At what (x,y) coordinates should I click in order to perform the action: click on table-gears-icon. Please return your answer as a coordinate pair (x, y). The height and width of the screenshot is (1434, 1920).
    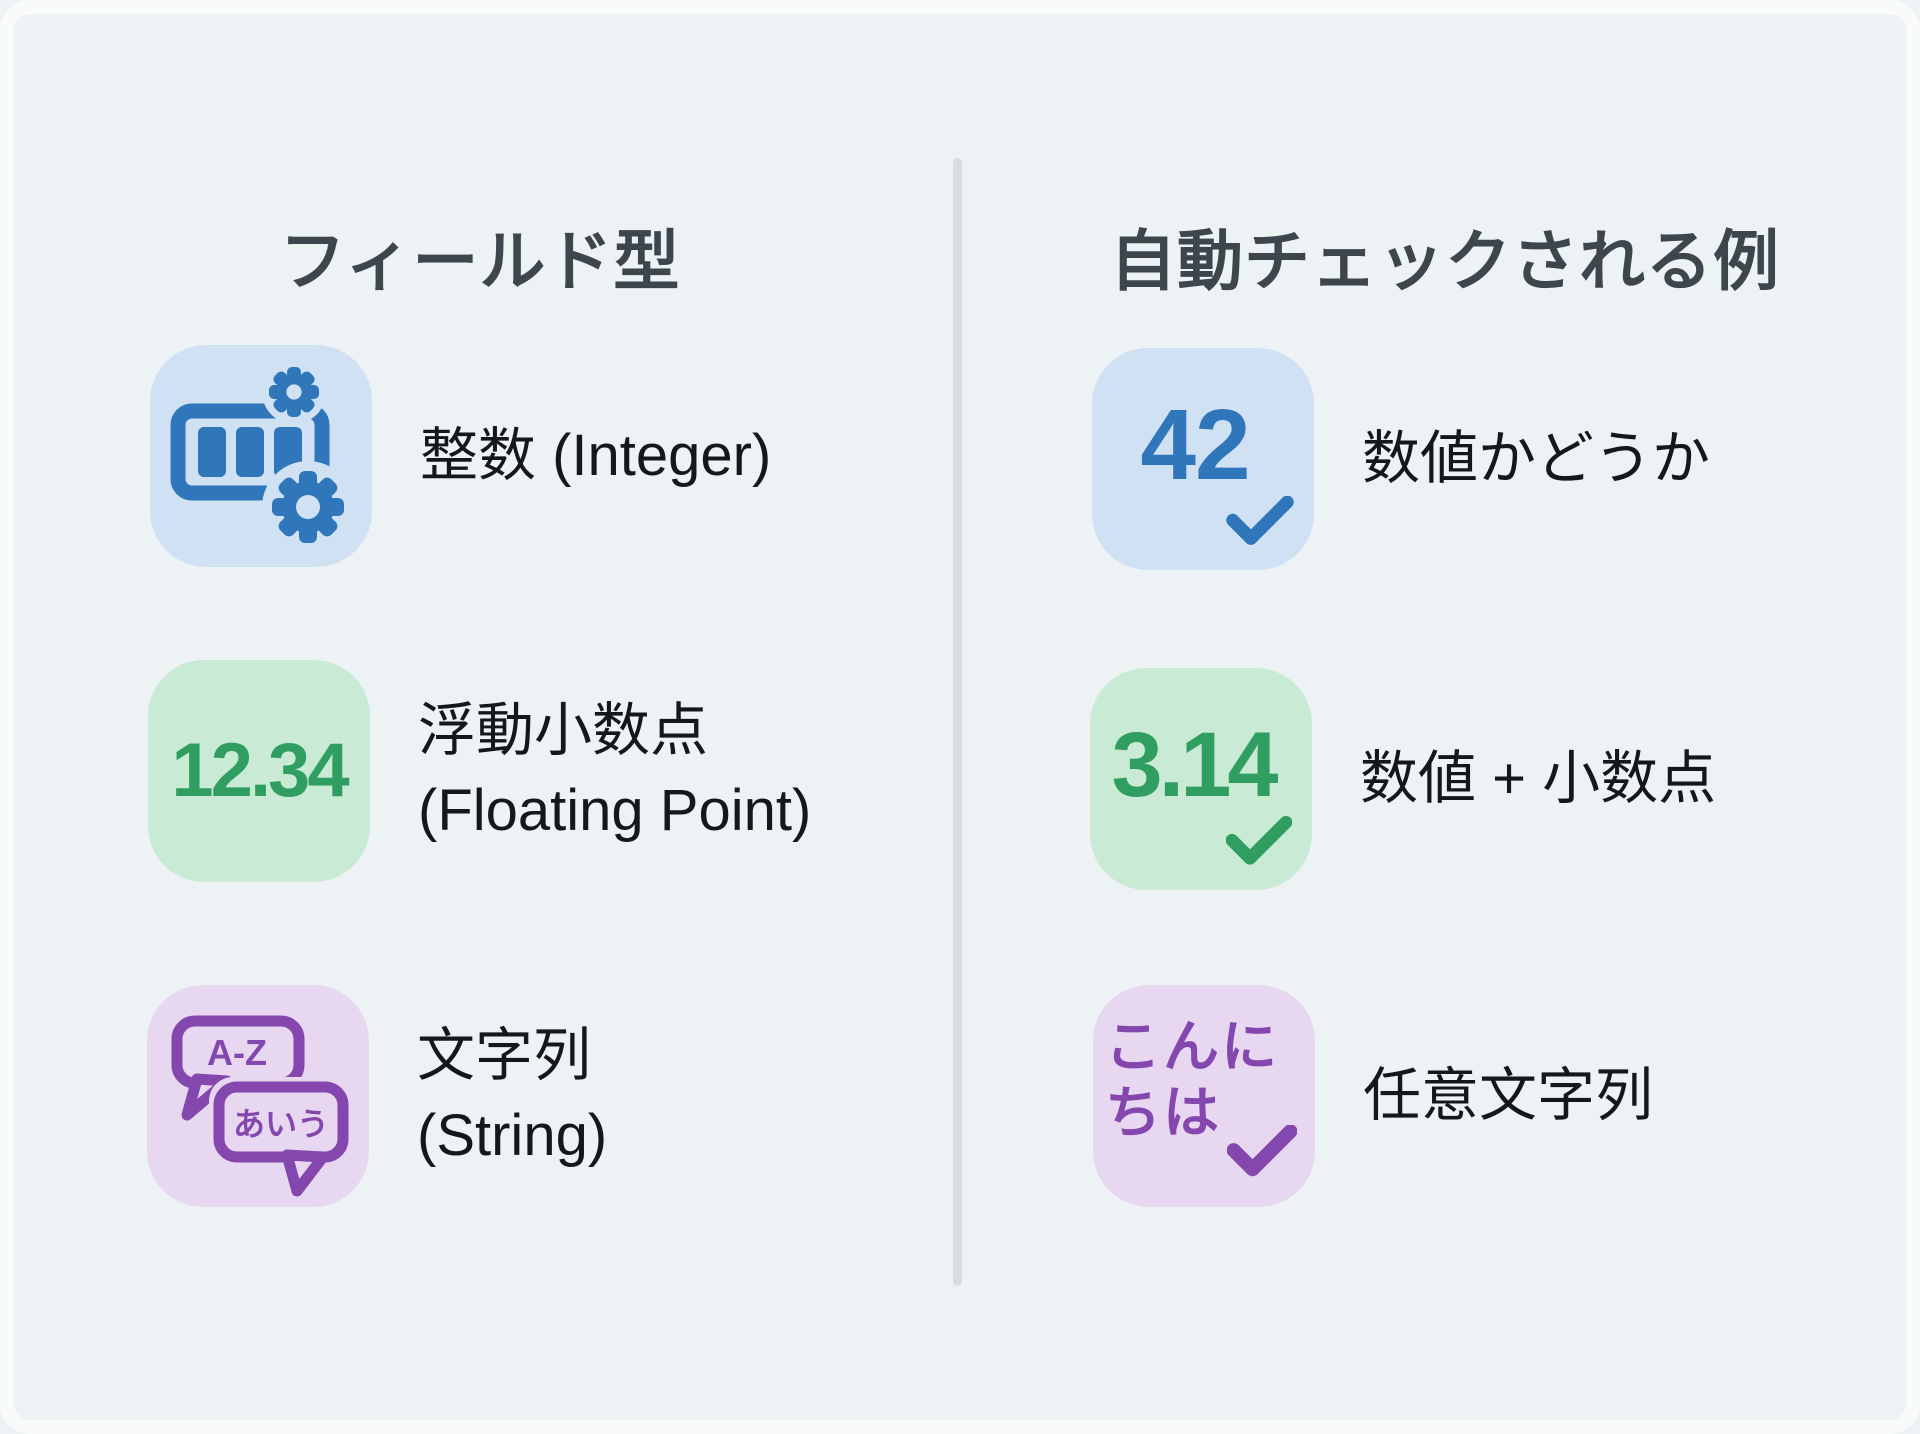
    Looking at the image, I should click on (262, 456).